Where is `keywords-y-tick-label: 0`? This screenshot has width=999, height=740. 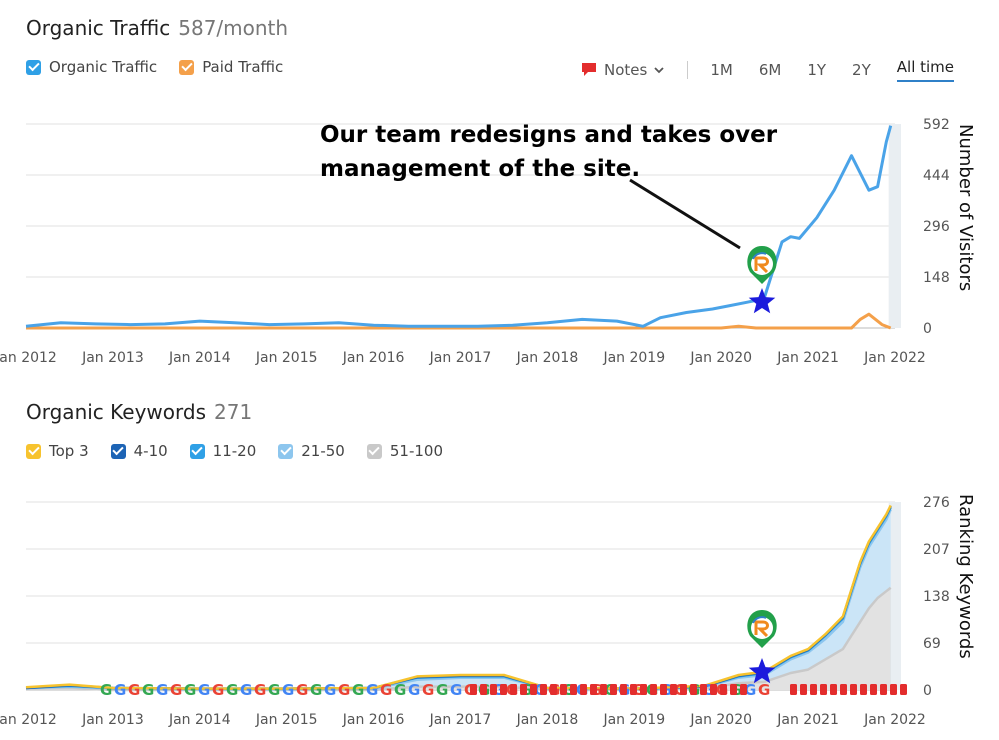
keywords-y-tick-label: 0 is located at coordinates (927, 691).